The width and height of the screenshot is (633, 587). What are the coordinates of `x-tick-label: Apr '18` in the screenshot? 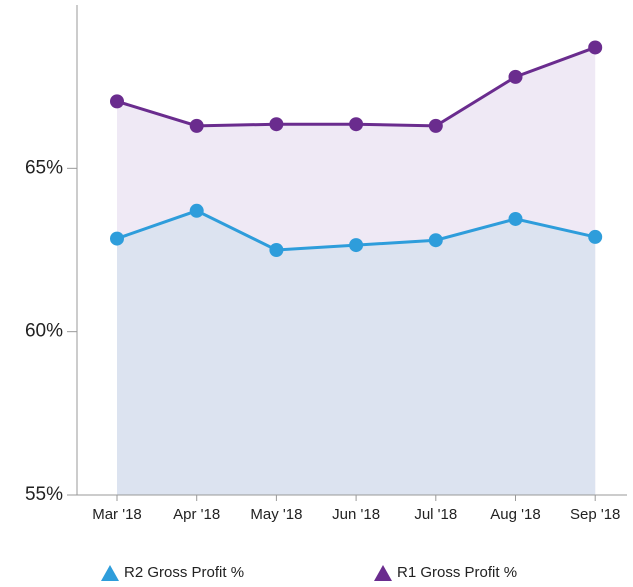 It's located at (196, 514).